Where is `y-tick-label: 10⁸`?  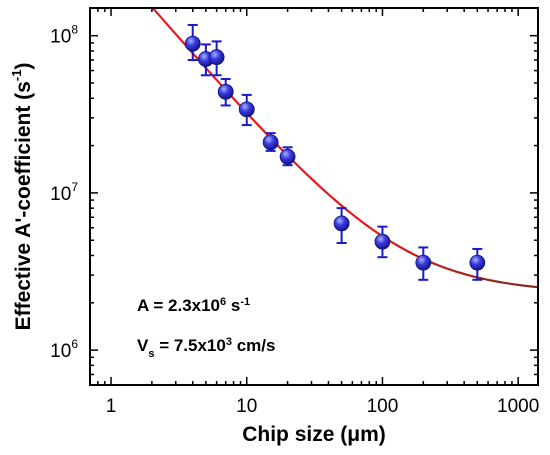
y-tick-label: 10⁸ is located at coordinates (64, 35).